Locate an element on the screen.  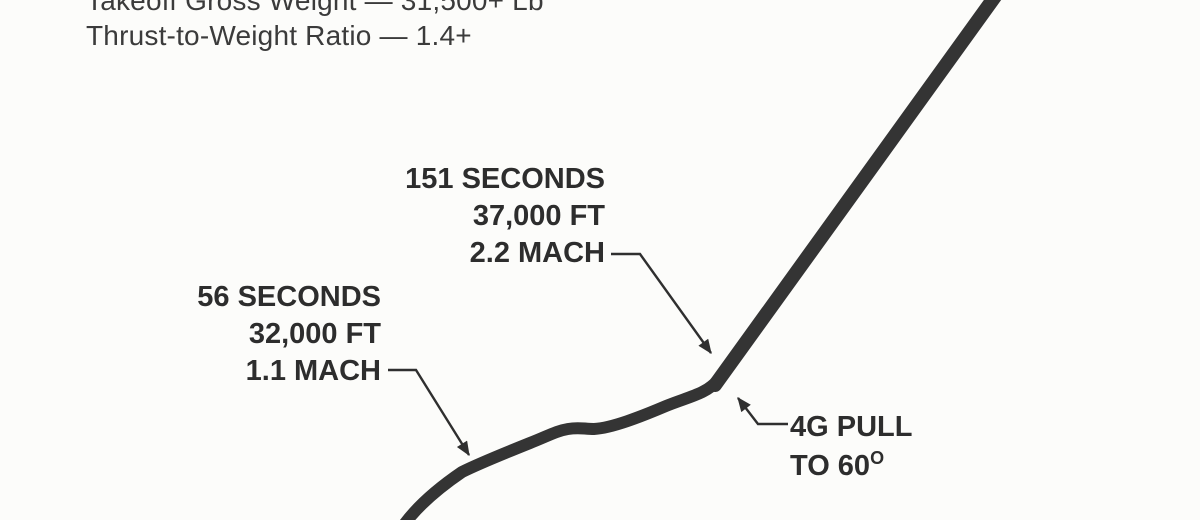
thrust-to-weight-text: Thrust-to-Weight Ratio — 1.4+ is located at coordinates (279, 35).